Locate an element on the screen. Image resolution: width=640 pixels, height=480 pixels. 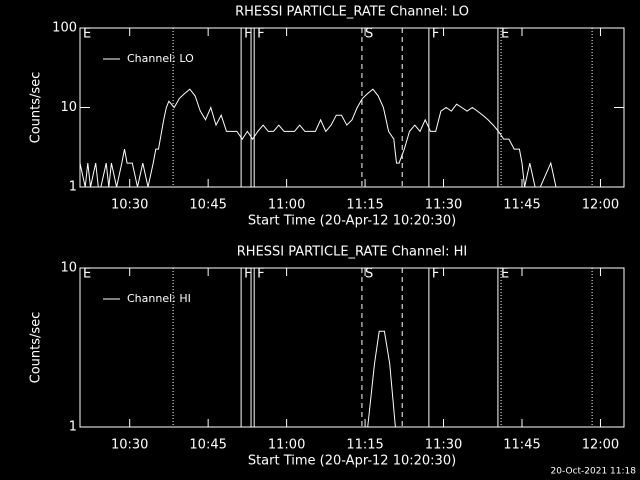
legend-label: Channel: LO is located at coordinates (160, 58).